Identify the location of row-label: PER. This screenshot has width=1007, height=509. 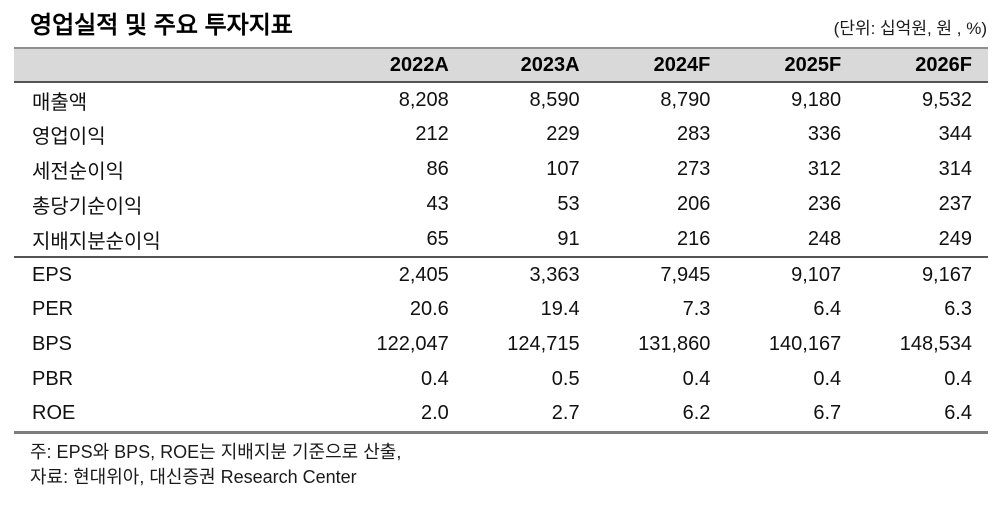
(53, 309).